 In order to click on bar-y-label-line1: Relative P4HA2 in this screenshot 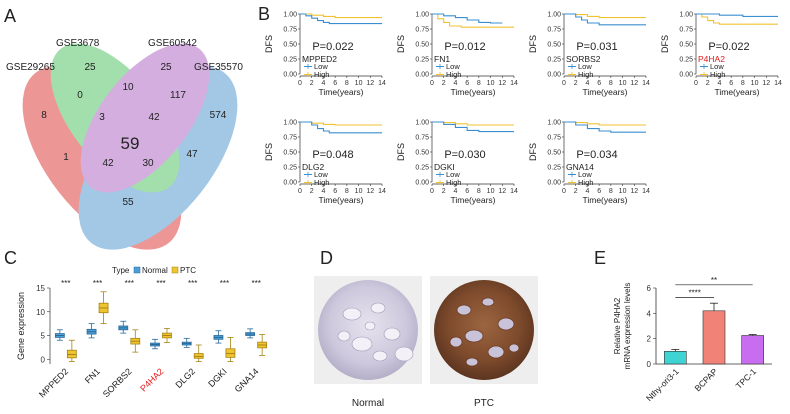, I will do `click(617, 325)`.